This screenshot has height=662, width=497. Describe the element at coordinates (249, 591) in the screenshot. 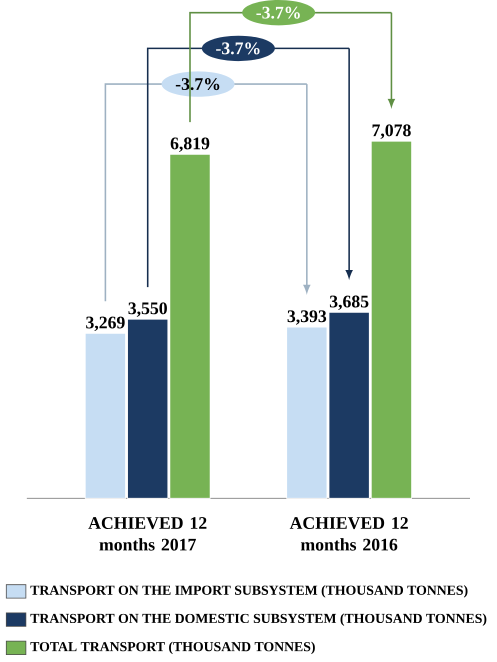

I see `legend-label: TRANSPORT ON THE IMPORT SUBSYSTEM (THOUSAND TONNES)` at that location.